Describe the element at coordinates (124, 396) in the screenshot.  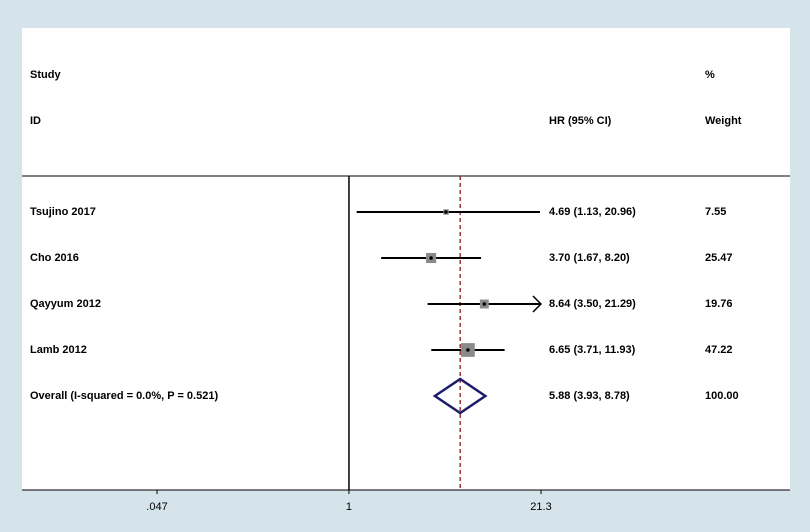
I see `overall-name: Overall (I-squared = 0.0%, P = 0.521)` at that location.